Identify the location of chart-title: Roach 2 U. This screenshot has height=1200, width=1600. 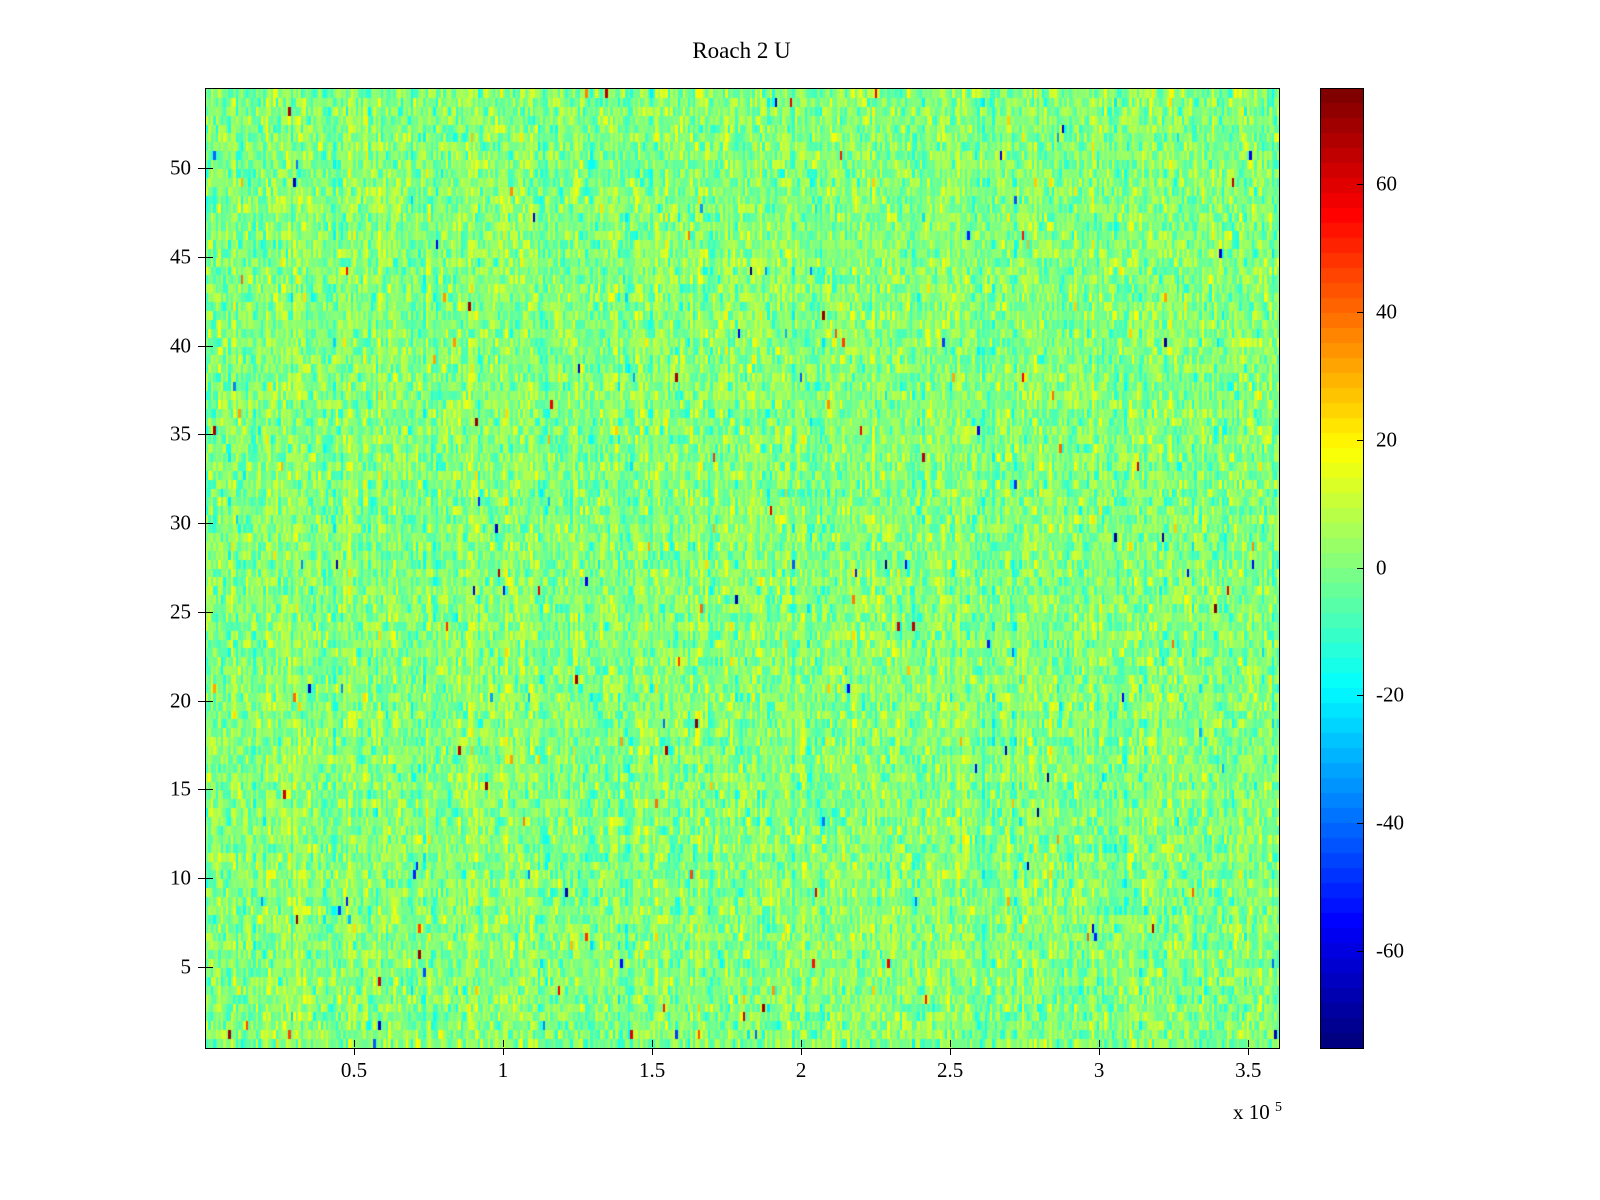
(741, 50).